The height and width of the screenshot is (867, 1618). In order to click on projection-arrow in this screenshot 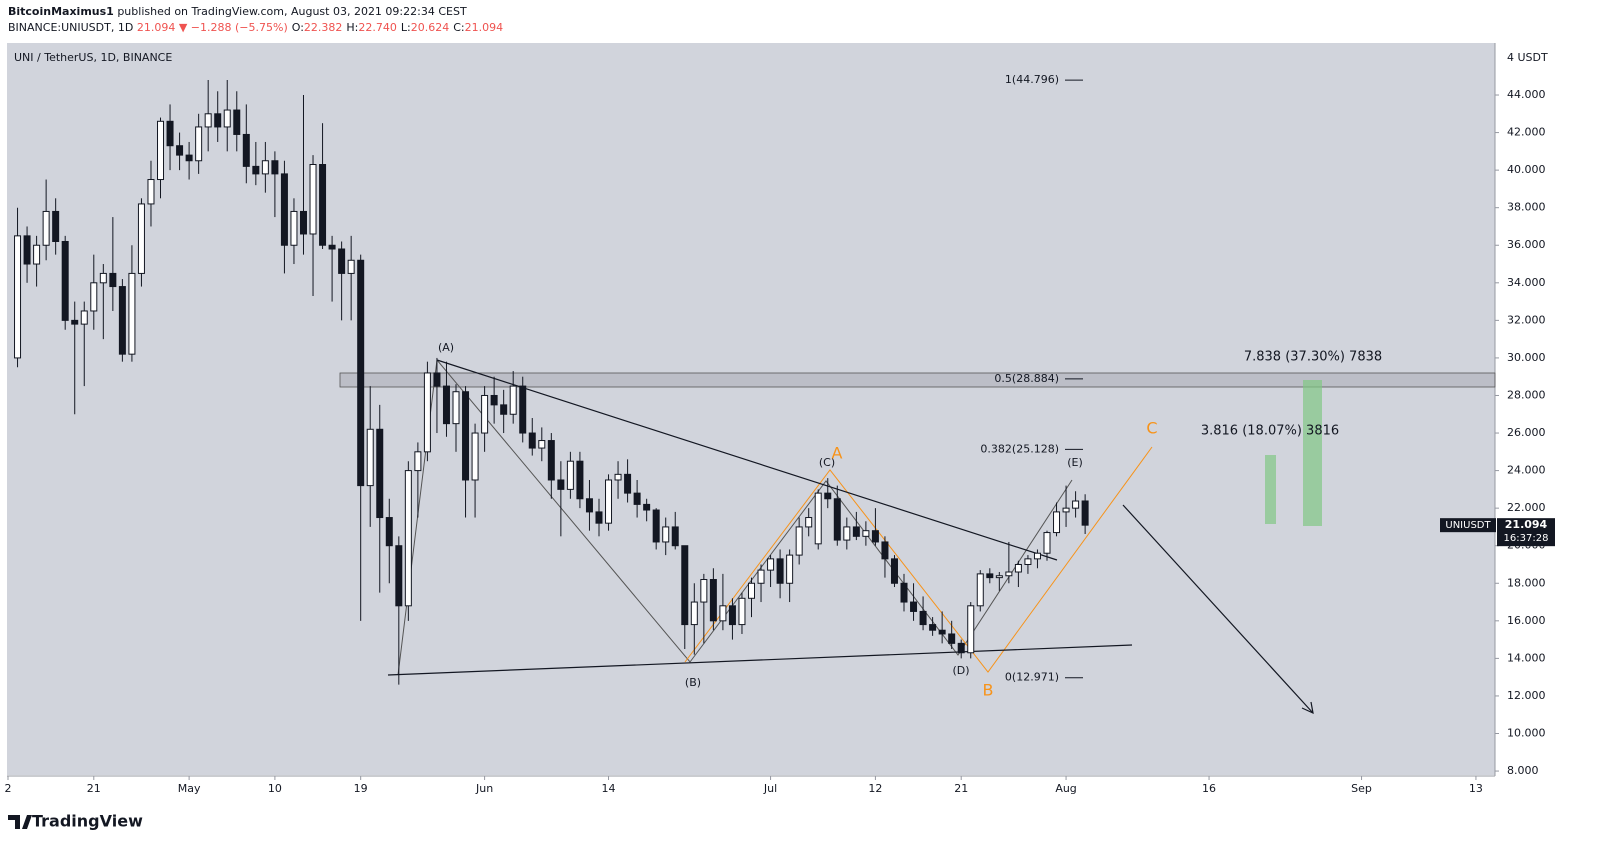, I will do `click(1218, 609)`.